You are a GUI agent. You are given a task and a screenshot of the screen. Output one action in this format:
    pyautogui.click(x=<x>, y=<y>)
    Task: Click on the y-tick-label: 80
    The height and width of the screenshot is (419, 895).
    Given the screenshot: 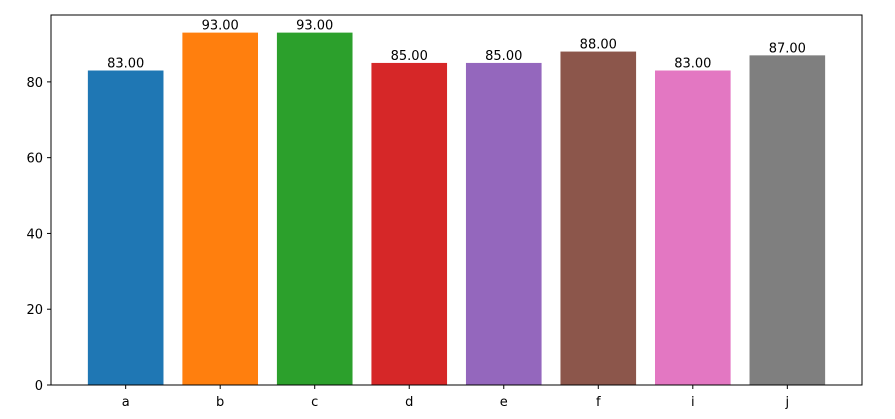 What is the action you would take?
    pyautogui.click(x=34, y=83)
    